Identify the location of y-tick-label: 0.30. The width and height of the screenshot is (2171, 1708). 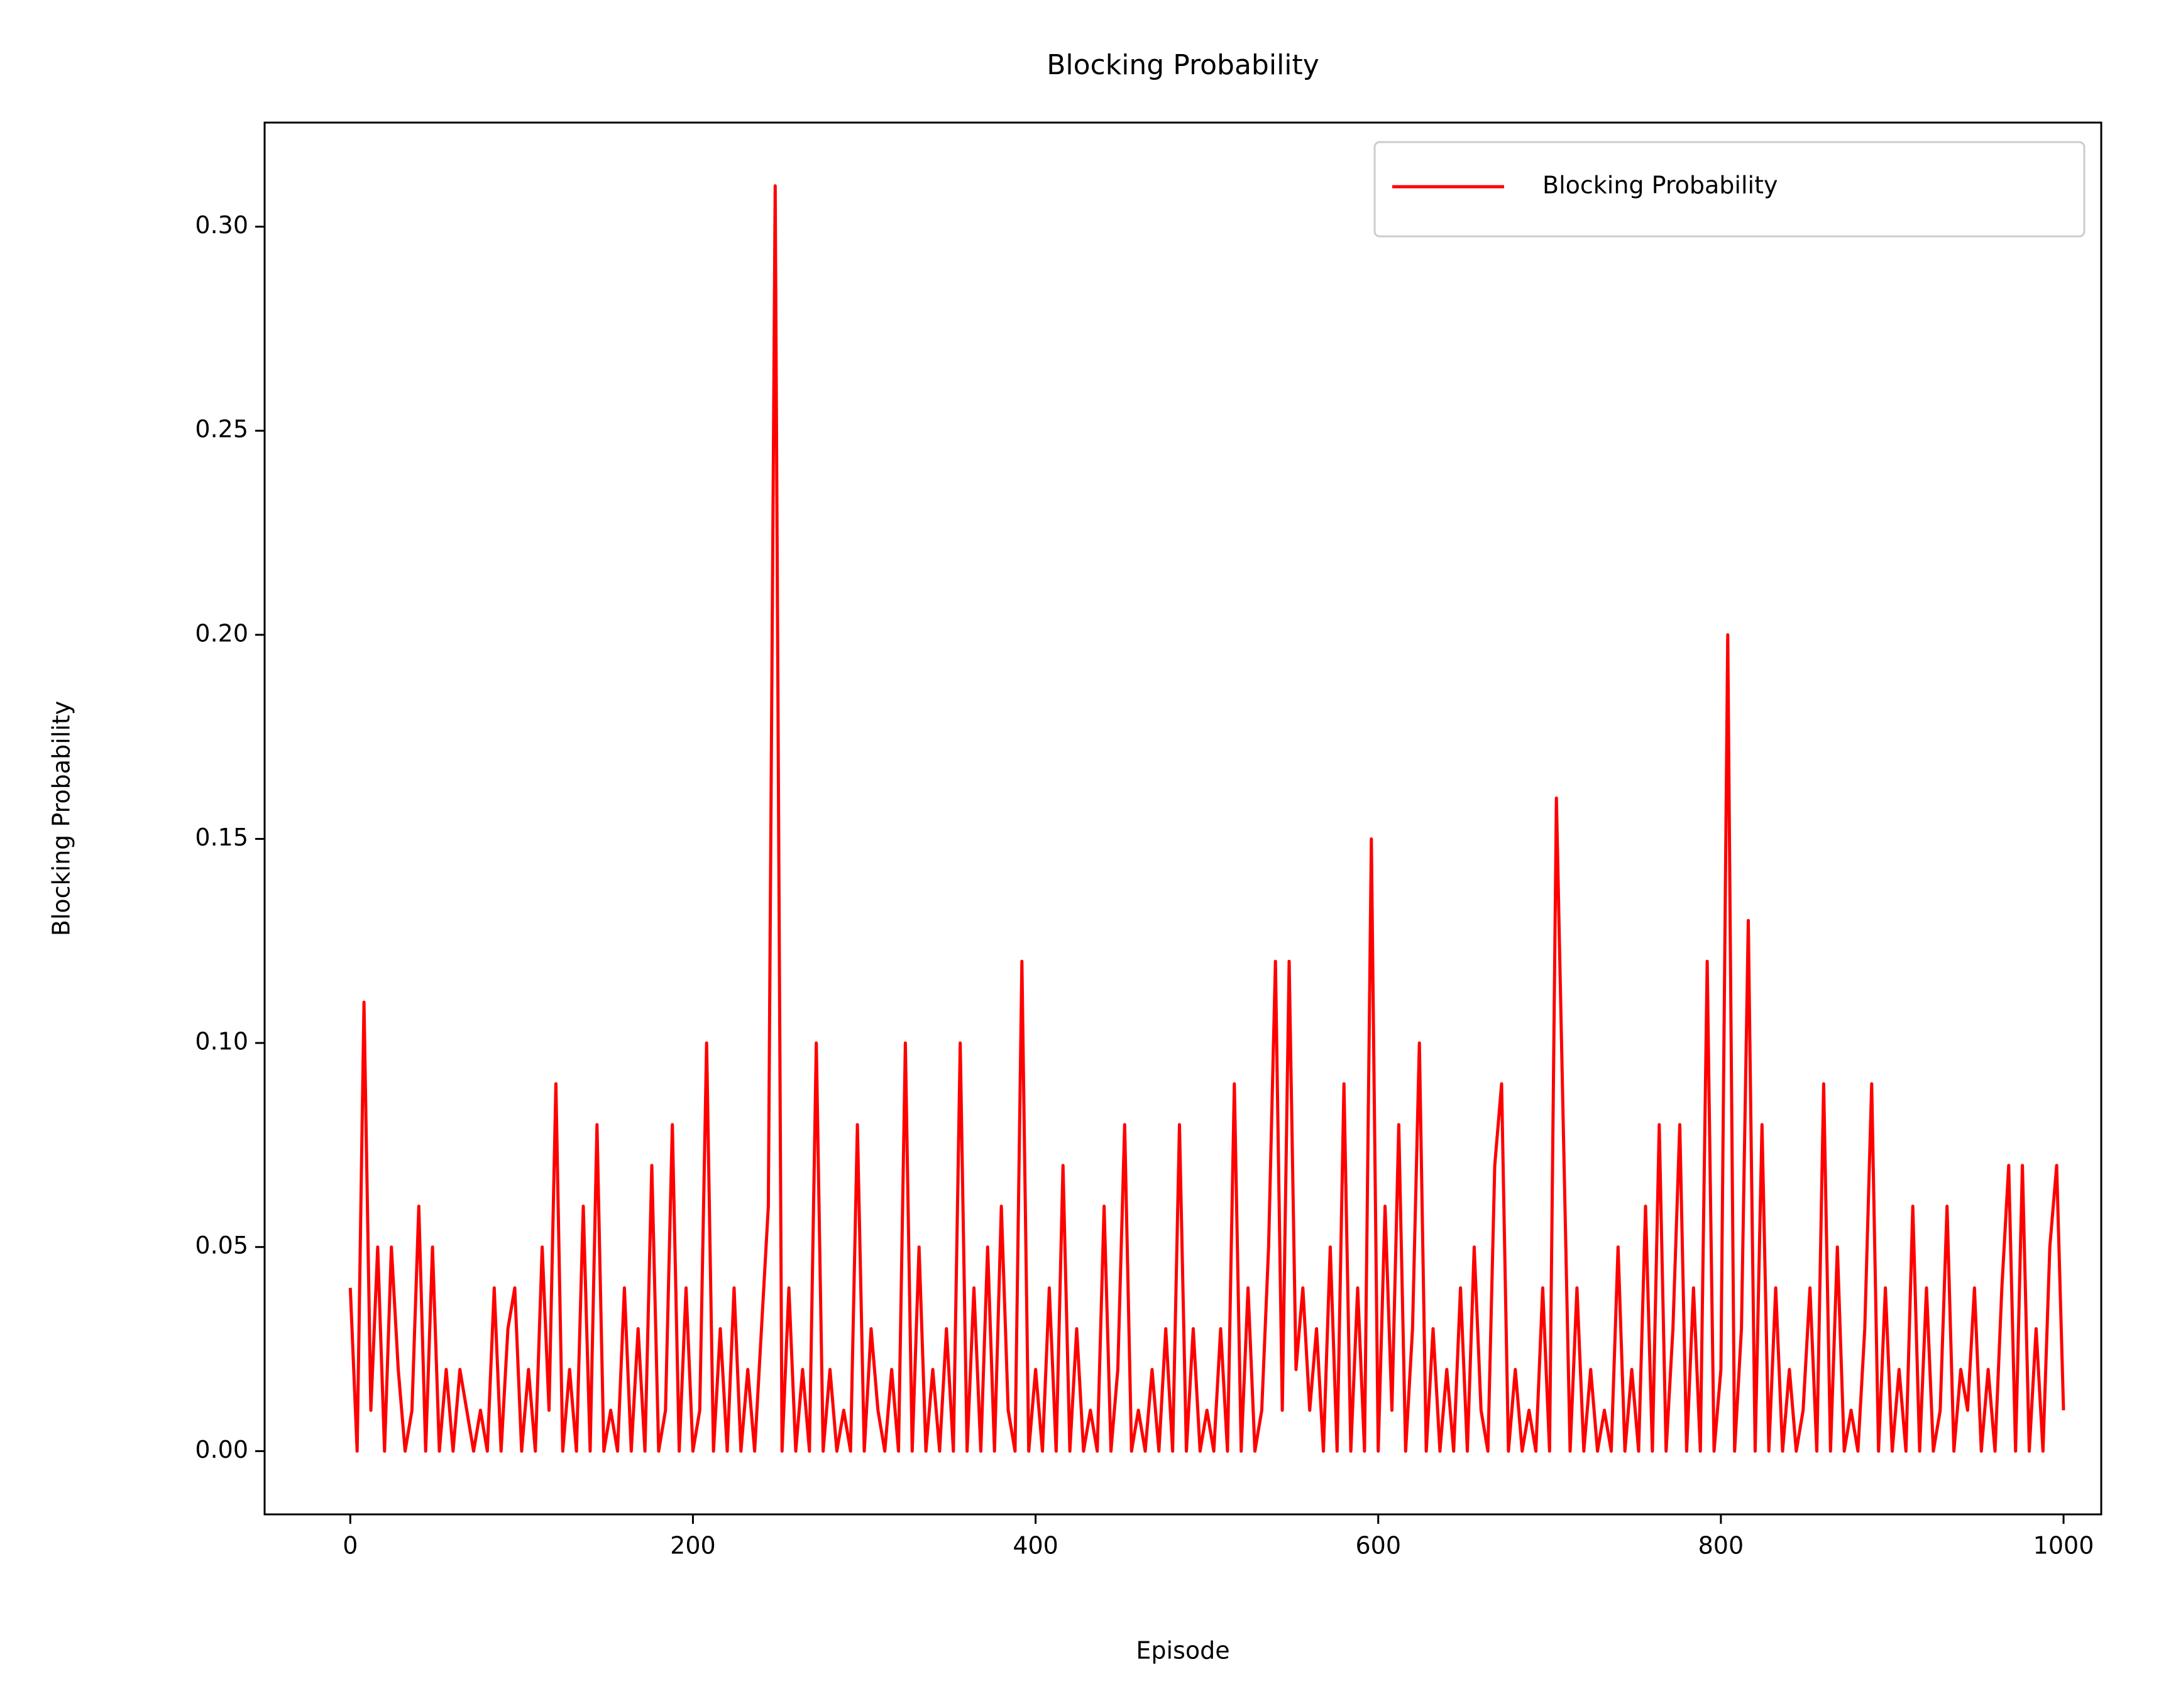
(221, 225).